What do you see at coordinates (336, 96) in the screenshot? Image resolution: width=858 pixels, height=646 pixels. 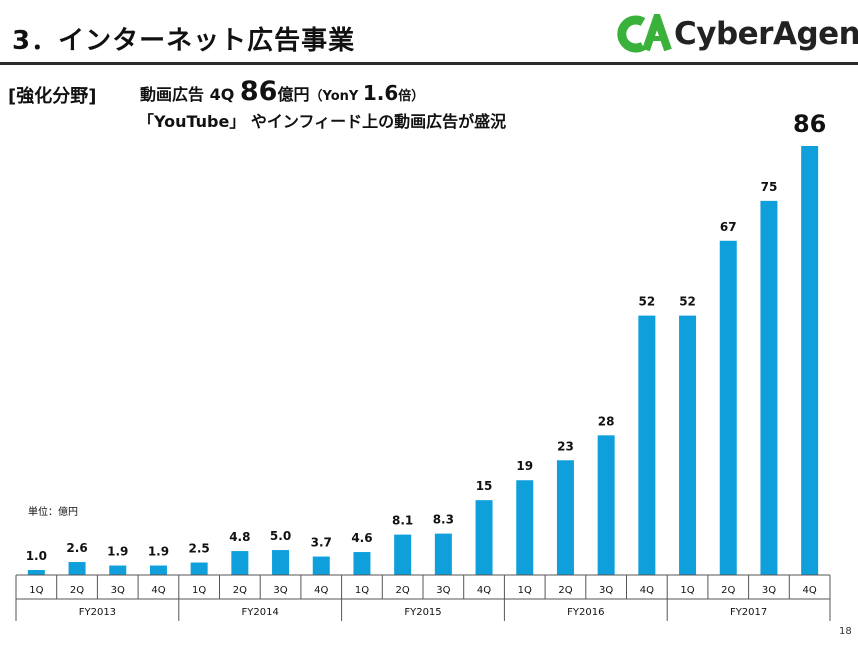 I see `headline-paren: （YonY` at bounding box center [336, 96].